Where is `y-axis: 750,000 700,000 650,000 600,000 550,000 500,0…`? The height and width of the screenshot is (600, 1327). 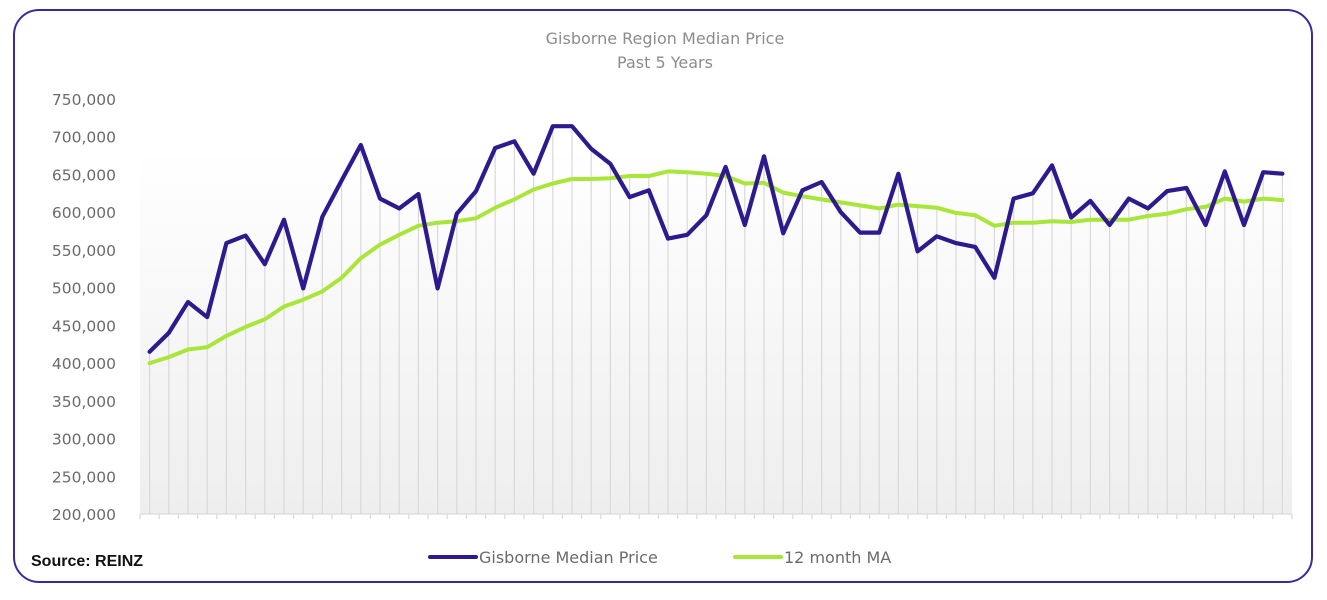
y-axis: 750,000 700,000 650,000 600,000 550,000 500,0… is located at coordinates (84, 307).